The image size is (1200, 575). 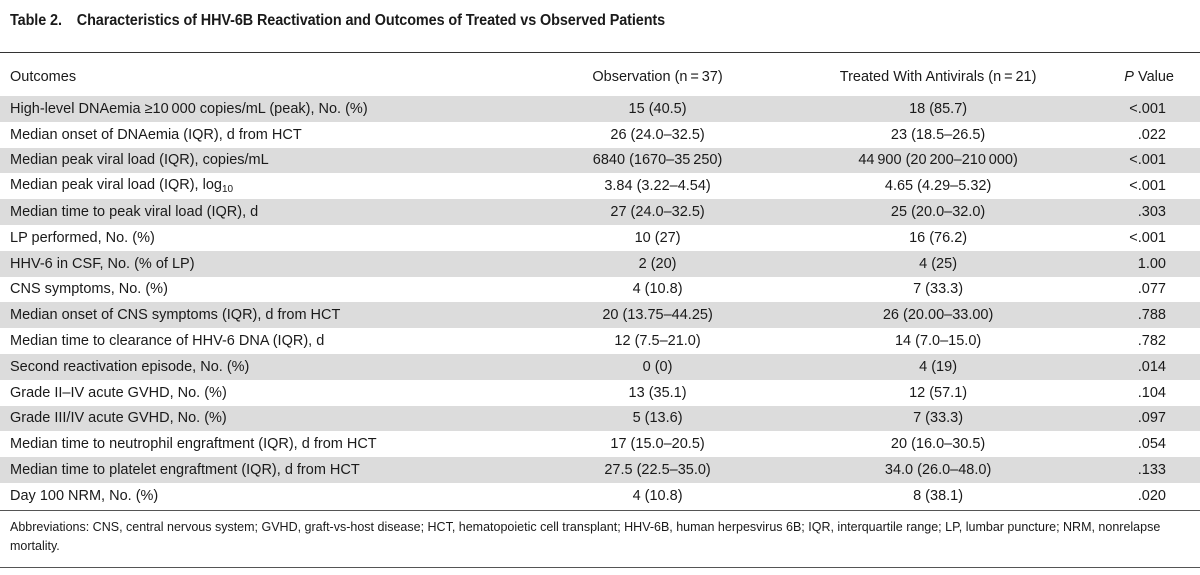 I want to click on cell-observation: 5 (13.6), so click(x=657, y=418).